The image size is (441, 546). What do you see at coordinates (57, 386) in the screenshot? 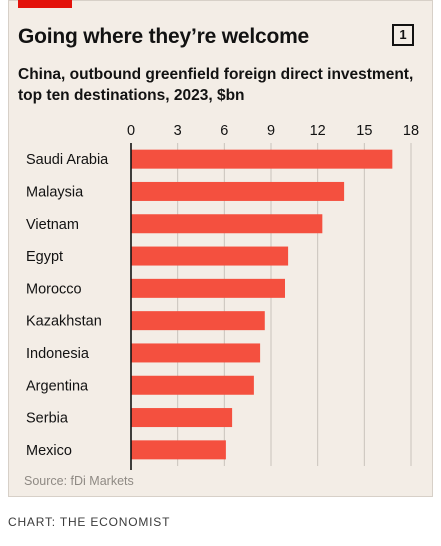
I see `category-label: Argentina` at bounding box center [57, 386].